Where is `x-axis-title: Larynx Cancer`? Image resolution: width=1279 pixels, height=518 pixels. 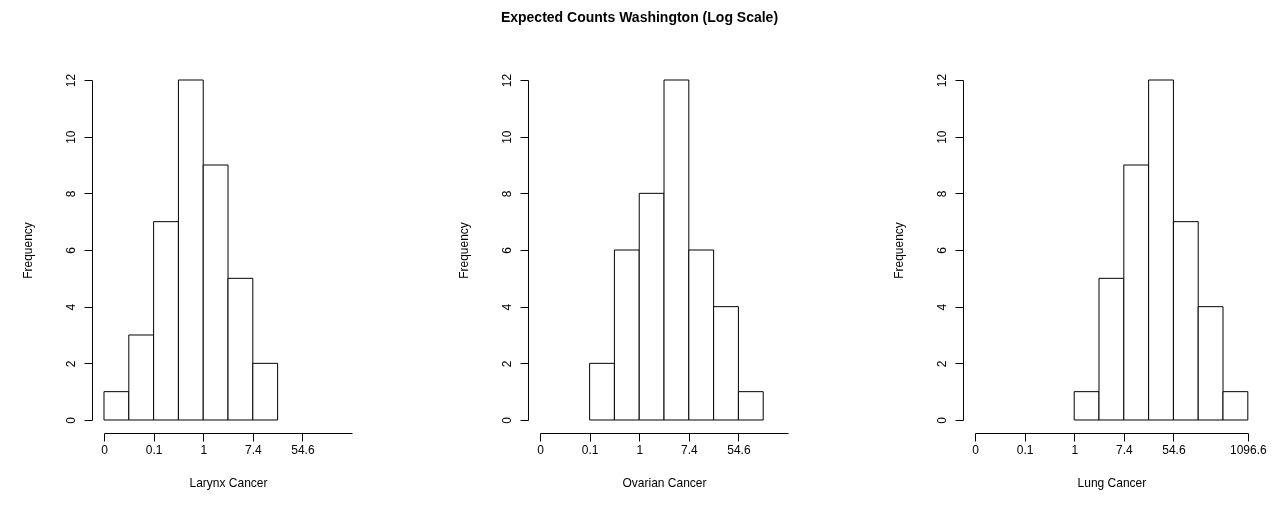
x-axis-title: Larynx Cancer is located at coordinates (228, 483).